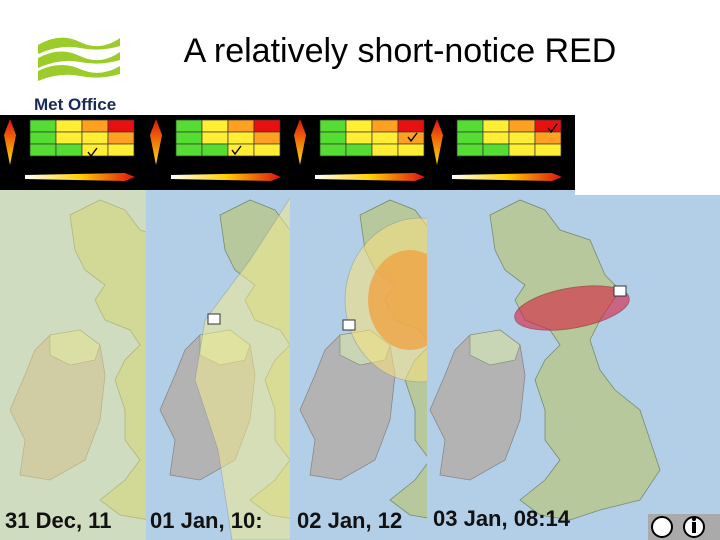 Image resolution: width=720 pixels, height=540 pixels. I want to click on license-icons, so click(684, 527).